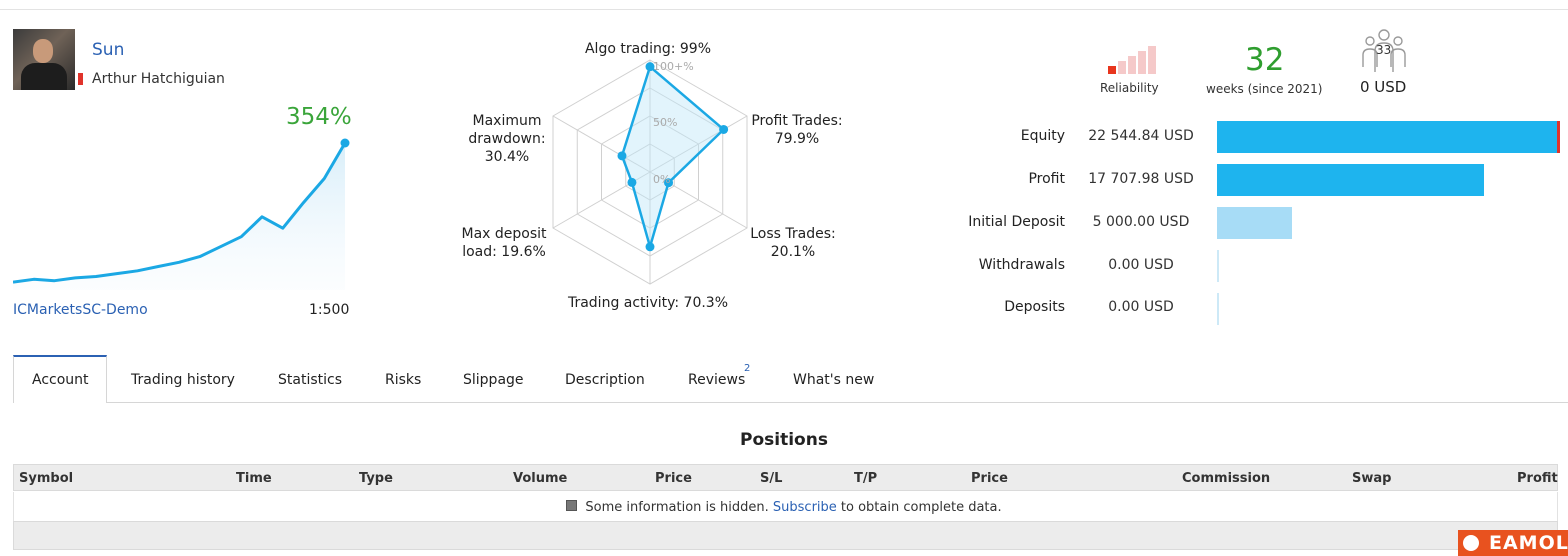  What do you see at coordinates (1264, 89) in the screenshot?
I see `weeks-label: weeks (since 2021)` at bounding box center [1264, 89].